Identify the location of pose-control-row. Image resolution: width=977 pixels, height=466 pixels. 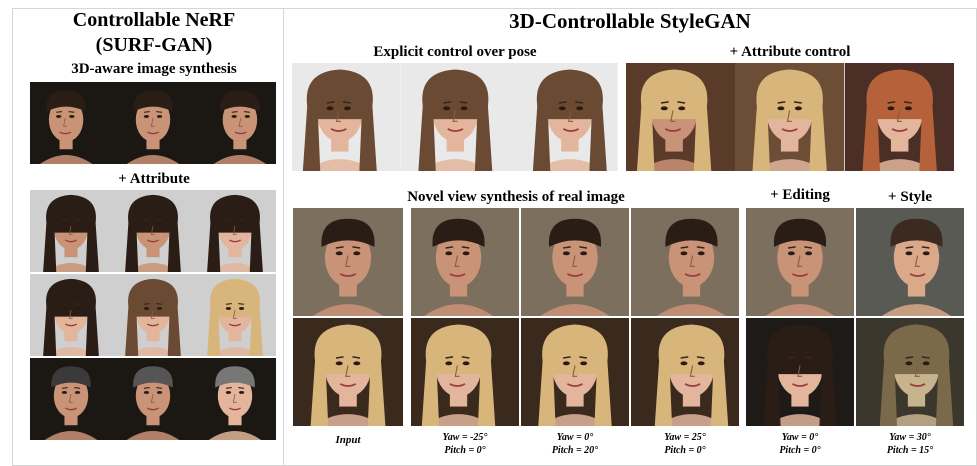
(455, 117).